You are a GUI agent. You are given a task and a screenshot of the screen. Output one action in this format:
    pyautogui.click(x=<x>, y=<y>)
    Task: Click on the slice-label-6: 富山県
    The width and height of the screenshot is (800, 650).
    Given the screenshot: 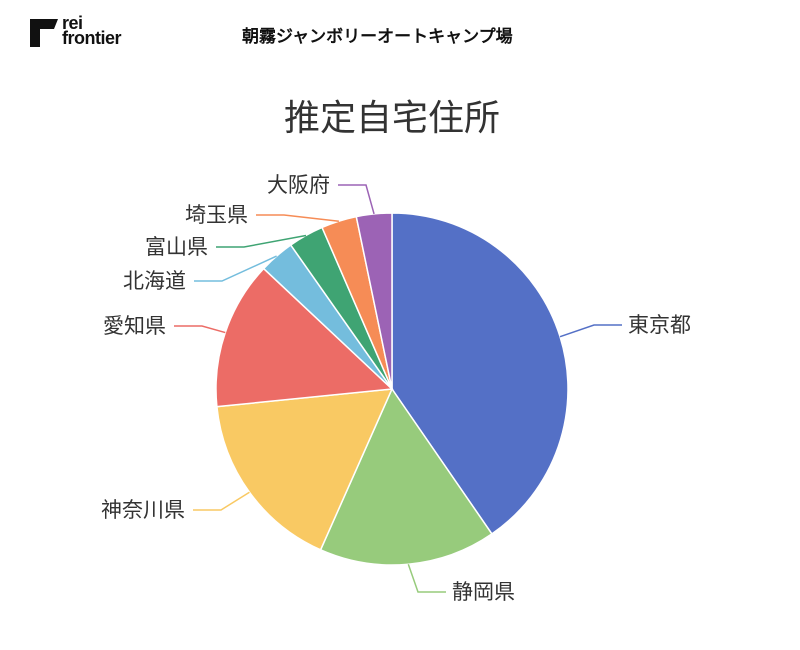 What is the action you would take?
    pyautogui.click(x=176, y=247)
    